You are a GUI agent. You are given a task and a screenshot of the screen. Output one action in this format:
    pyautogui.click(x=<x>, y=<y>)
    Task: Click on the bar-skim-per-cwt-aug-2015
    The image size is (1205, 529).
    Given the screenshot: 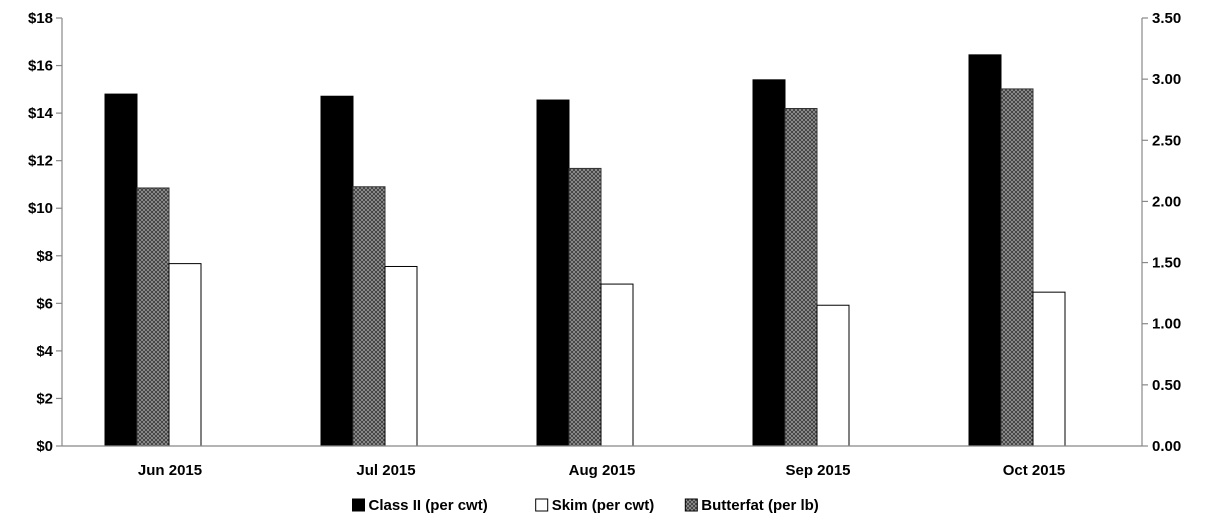 What is the action you would take?
    pyautogui.click(x=617, y=365)
    